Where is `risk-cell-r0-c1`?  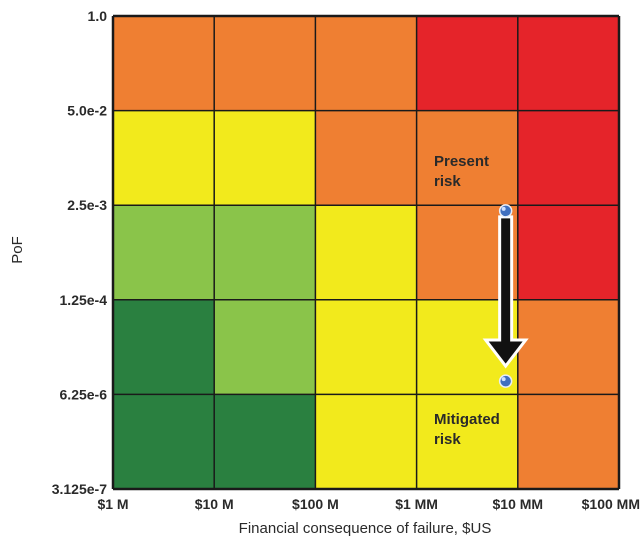 risk-cell-r0-c1 is located at coordinates (265, 63).